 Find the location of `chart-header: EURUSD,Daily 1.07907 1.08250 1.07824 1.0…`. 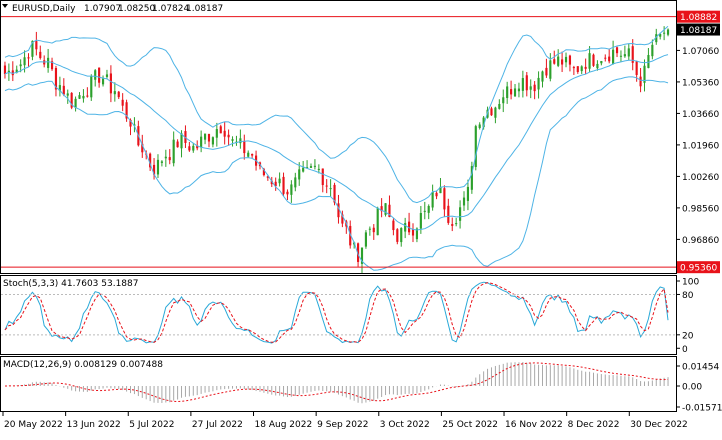

chart-header: EURUSD,Daily 1.07907 1.08250 1.07824 1.0… is located at coordinates (112, 9).